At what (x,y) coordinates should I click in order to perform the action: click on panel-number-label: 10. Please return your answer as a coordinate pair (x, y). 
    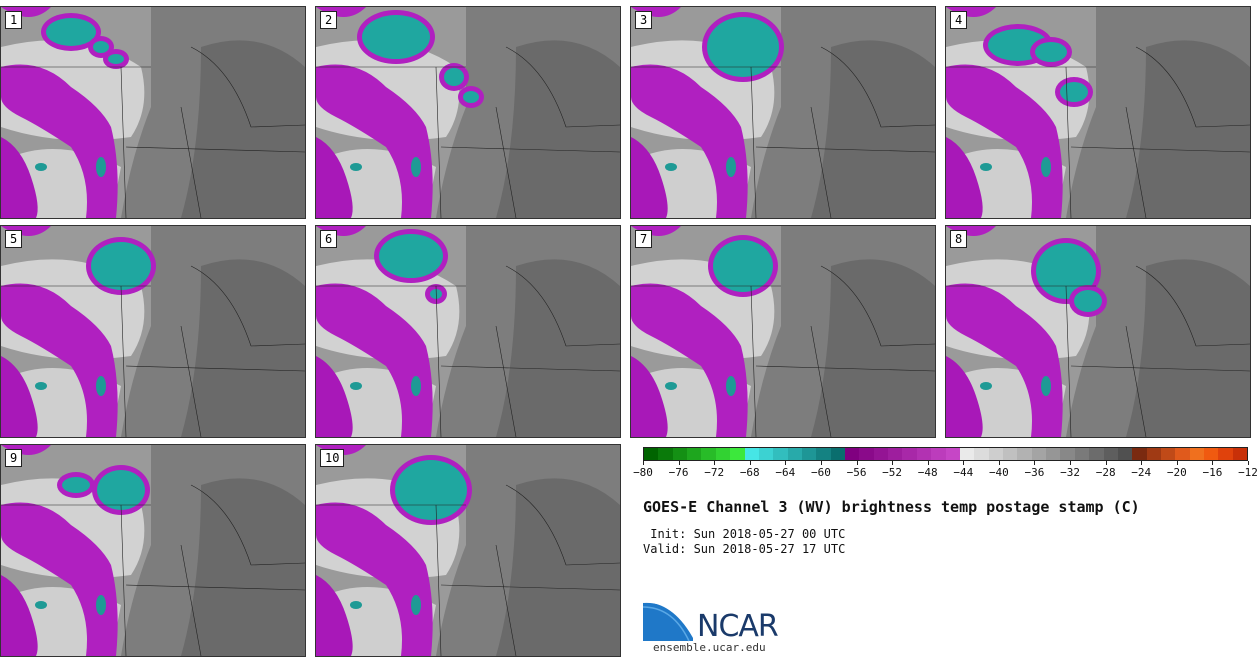
    Looking at the image, I should click on (332, 458).